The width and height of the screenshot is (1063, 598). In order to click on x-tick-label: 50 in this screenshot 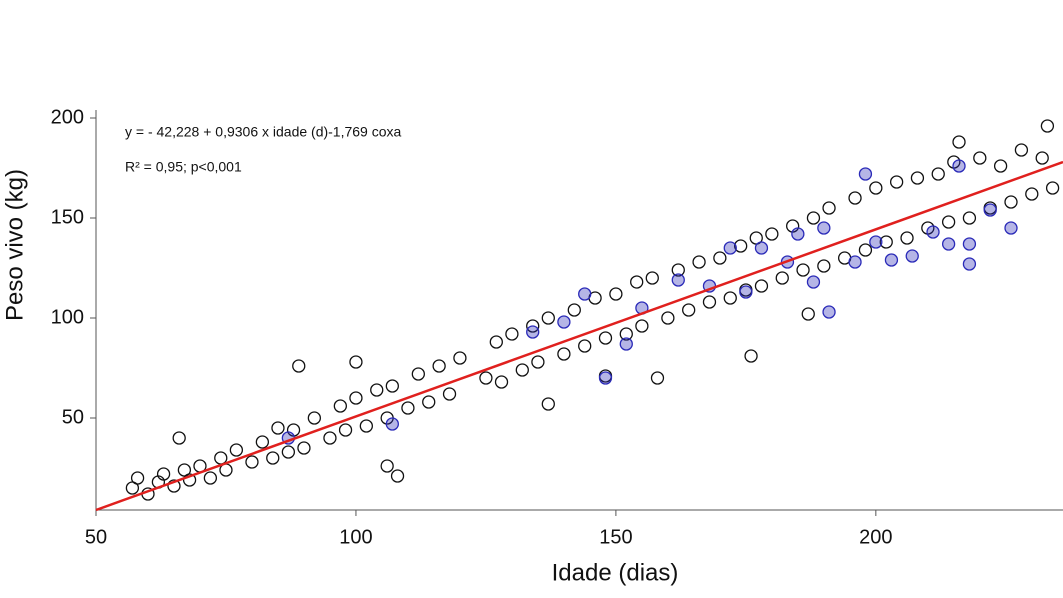, I will do `click(96, 537)`.